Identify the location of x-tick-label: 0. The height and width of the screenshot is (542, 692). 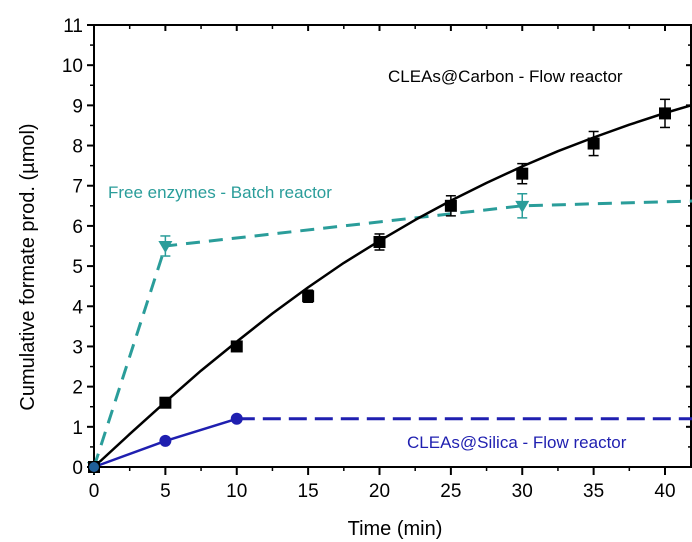
(94, 491).